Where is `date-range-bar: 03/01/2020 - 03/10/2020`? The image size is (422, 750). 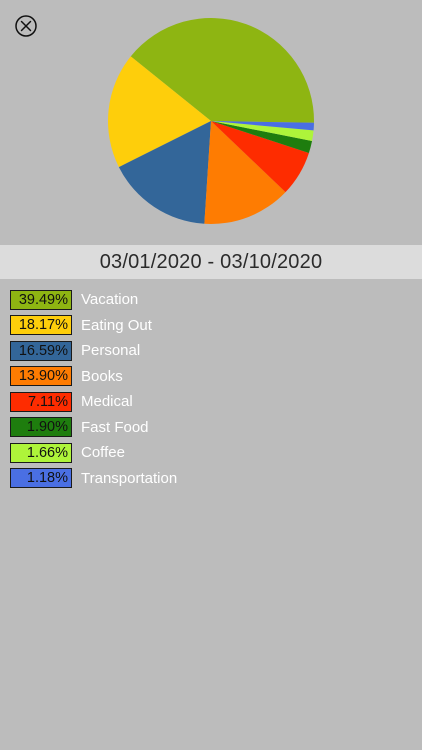
date-range-bar: 03/01/2020 - 03/10/2020 is located at coordinates (211, 262).